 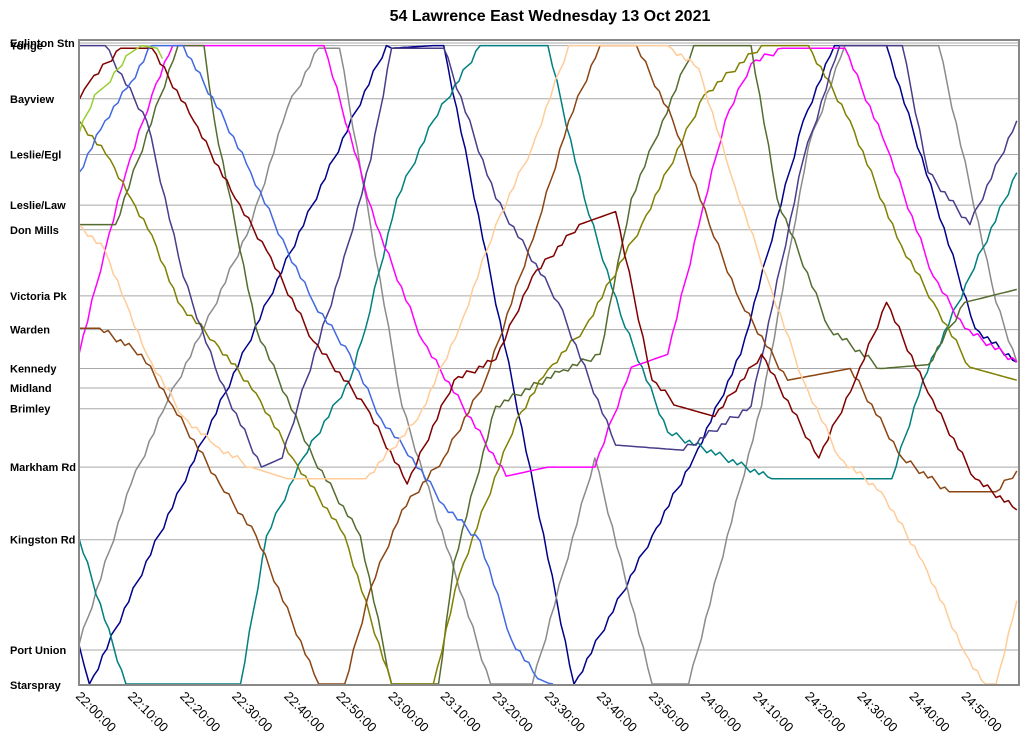 I want to click on stop-label: Kingston Rd, so click(x=42, y=541).